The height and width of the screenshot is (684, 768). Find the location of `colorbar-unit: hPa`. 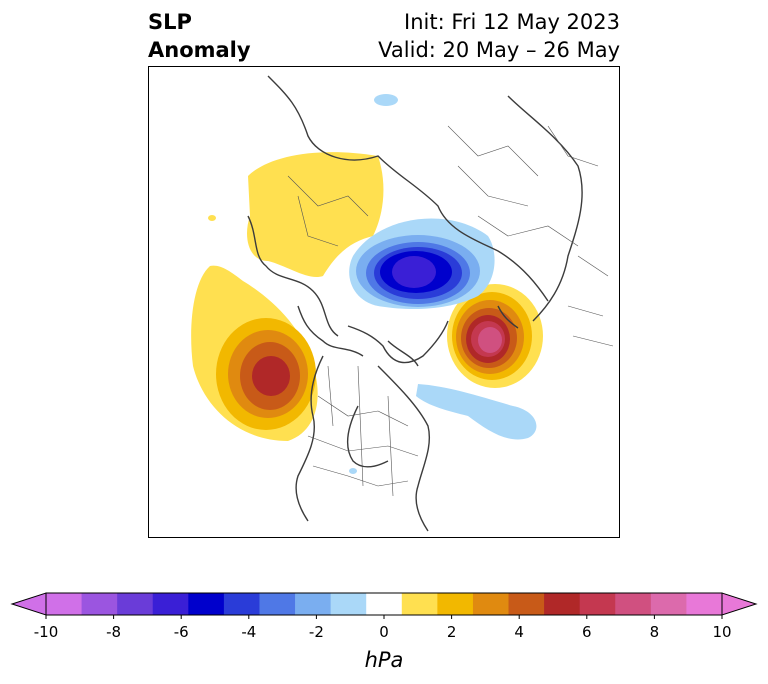

colorbar-unit: hPa is located at coordinates (384, 660).